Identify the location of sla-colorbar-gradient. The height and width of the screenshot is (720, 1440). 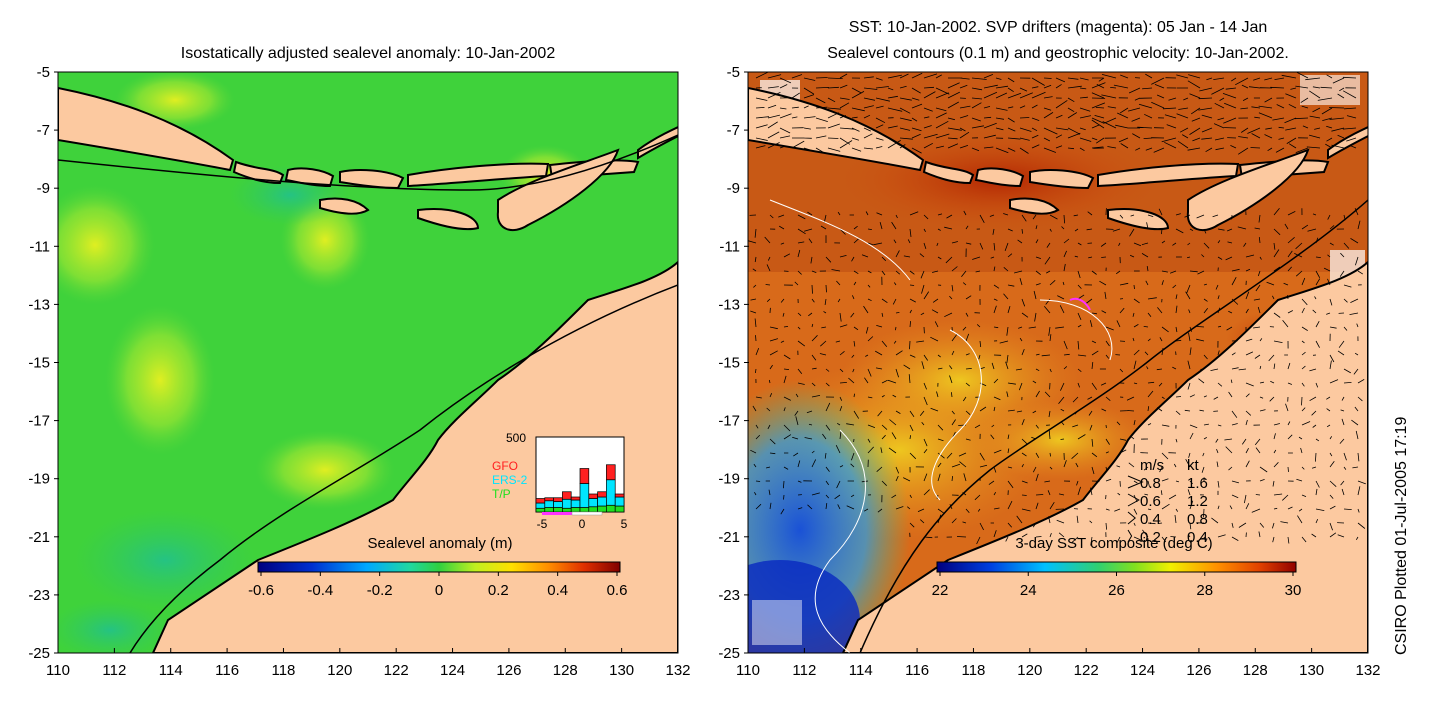
(439, 567).